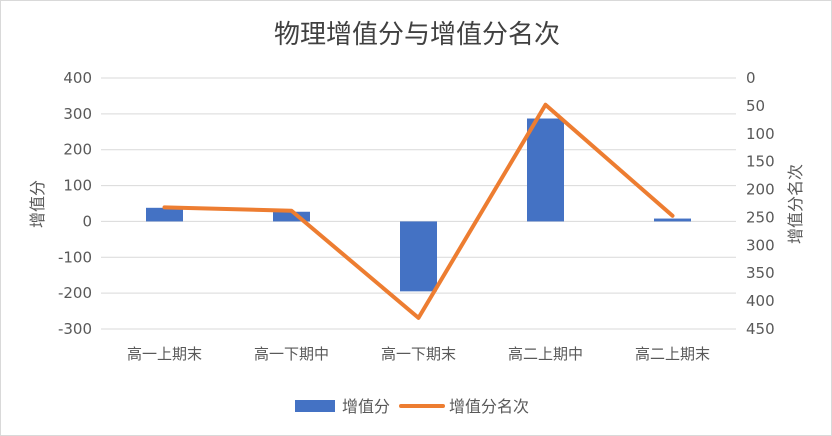 The height and width of the screenshot is (436, 832). I want to click on legend: 增值分 增值分名次, so click(412, 406).